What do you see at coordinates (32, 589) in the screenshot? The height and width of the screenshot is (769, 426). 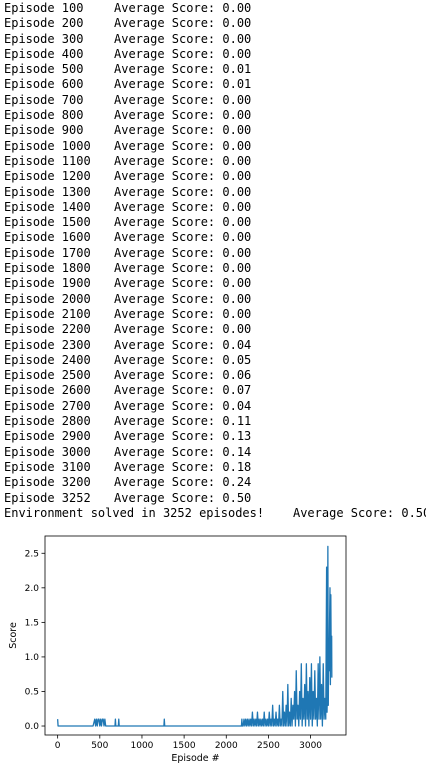 I see `y-tick-label: 2.0` at bounding box center [32, 589].